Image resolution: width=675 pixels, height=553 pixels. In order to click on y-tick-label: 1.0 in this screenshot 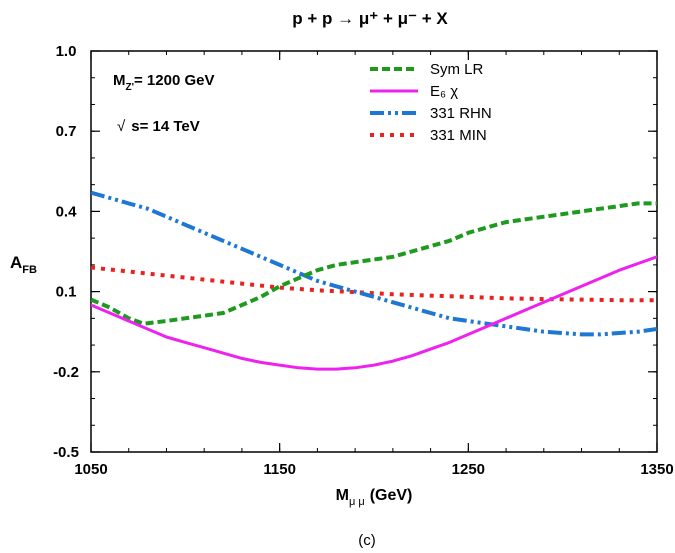, I will do `click(66, 51)`.